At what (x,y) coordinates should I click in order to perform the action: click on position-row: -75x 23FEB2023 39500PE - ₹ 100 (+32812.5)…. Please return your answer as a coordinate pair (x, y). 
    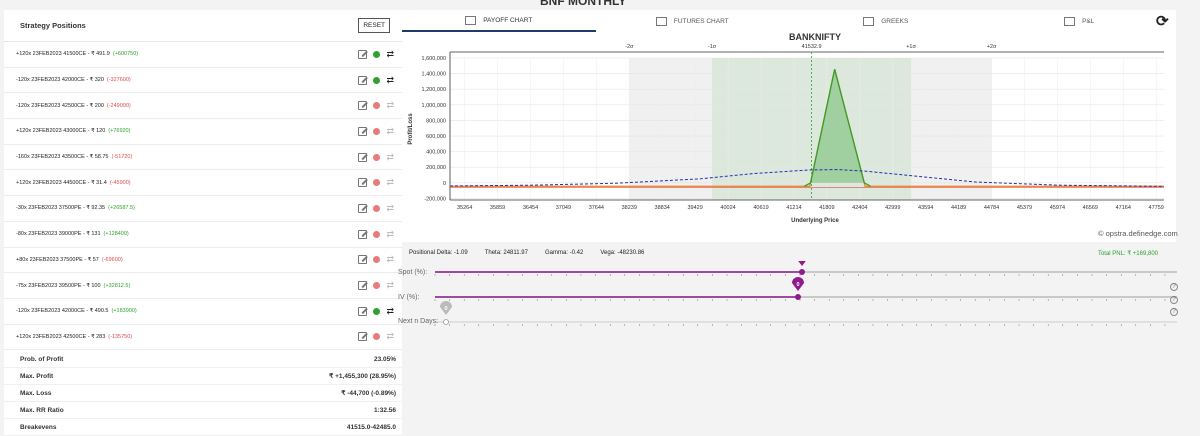
    Looking at the image, I should click on (203, 286).